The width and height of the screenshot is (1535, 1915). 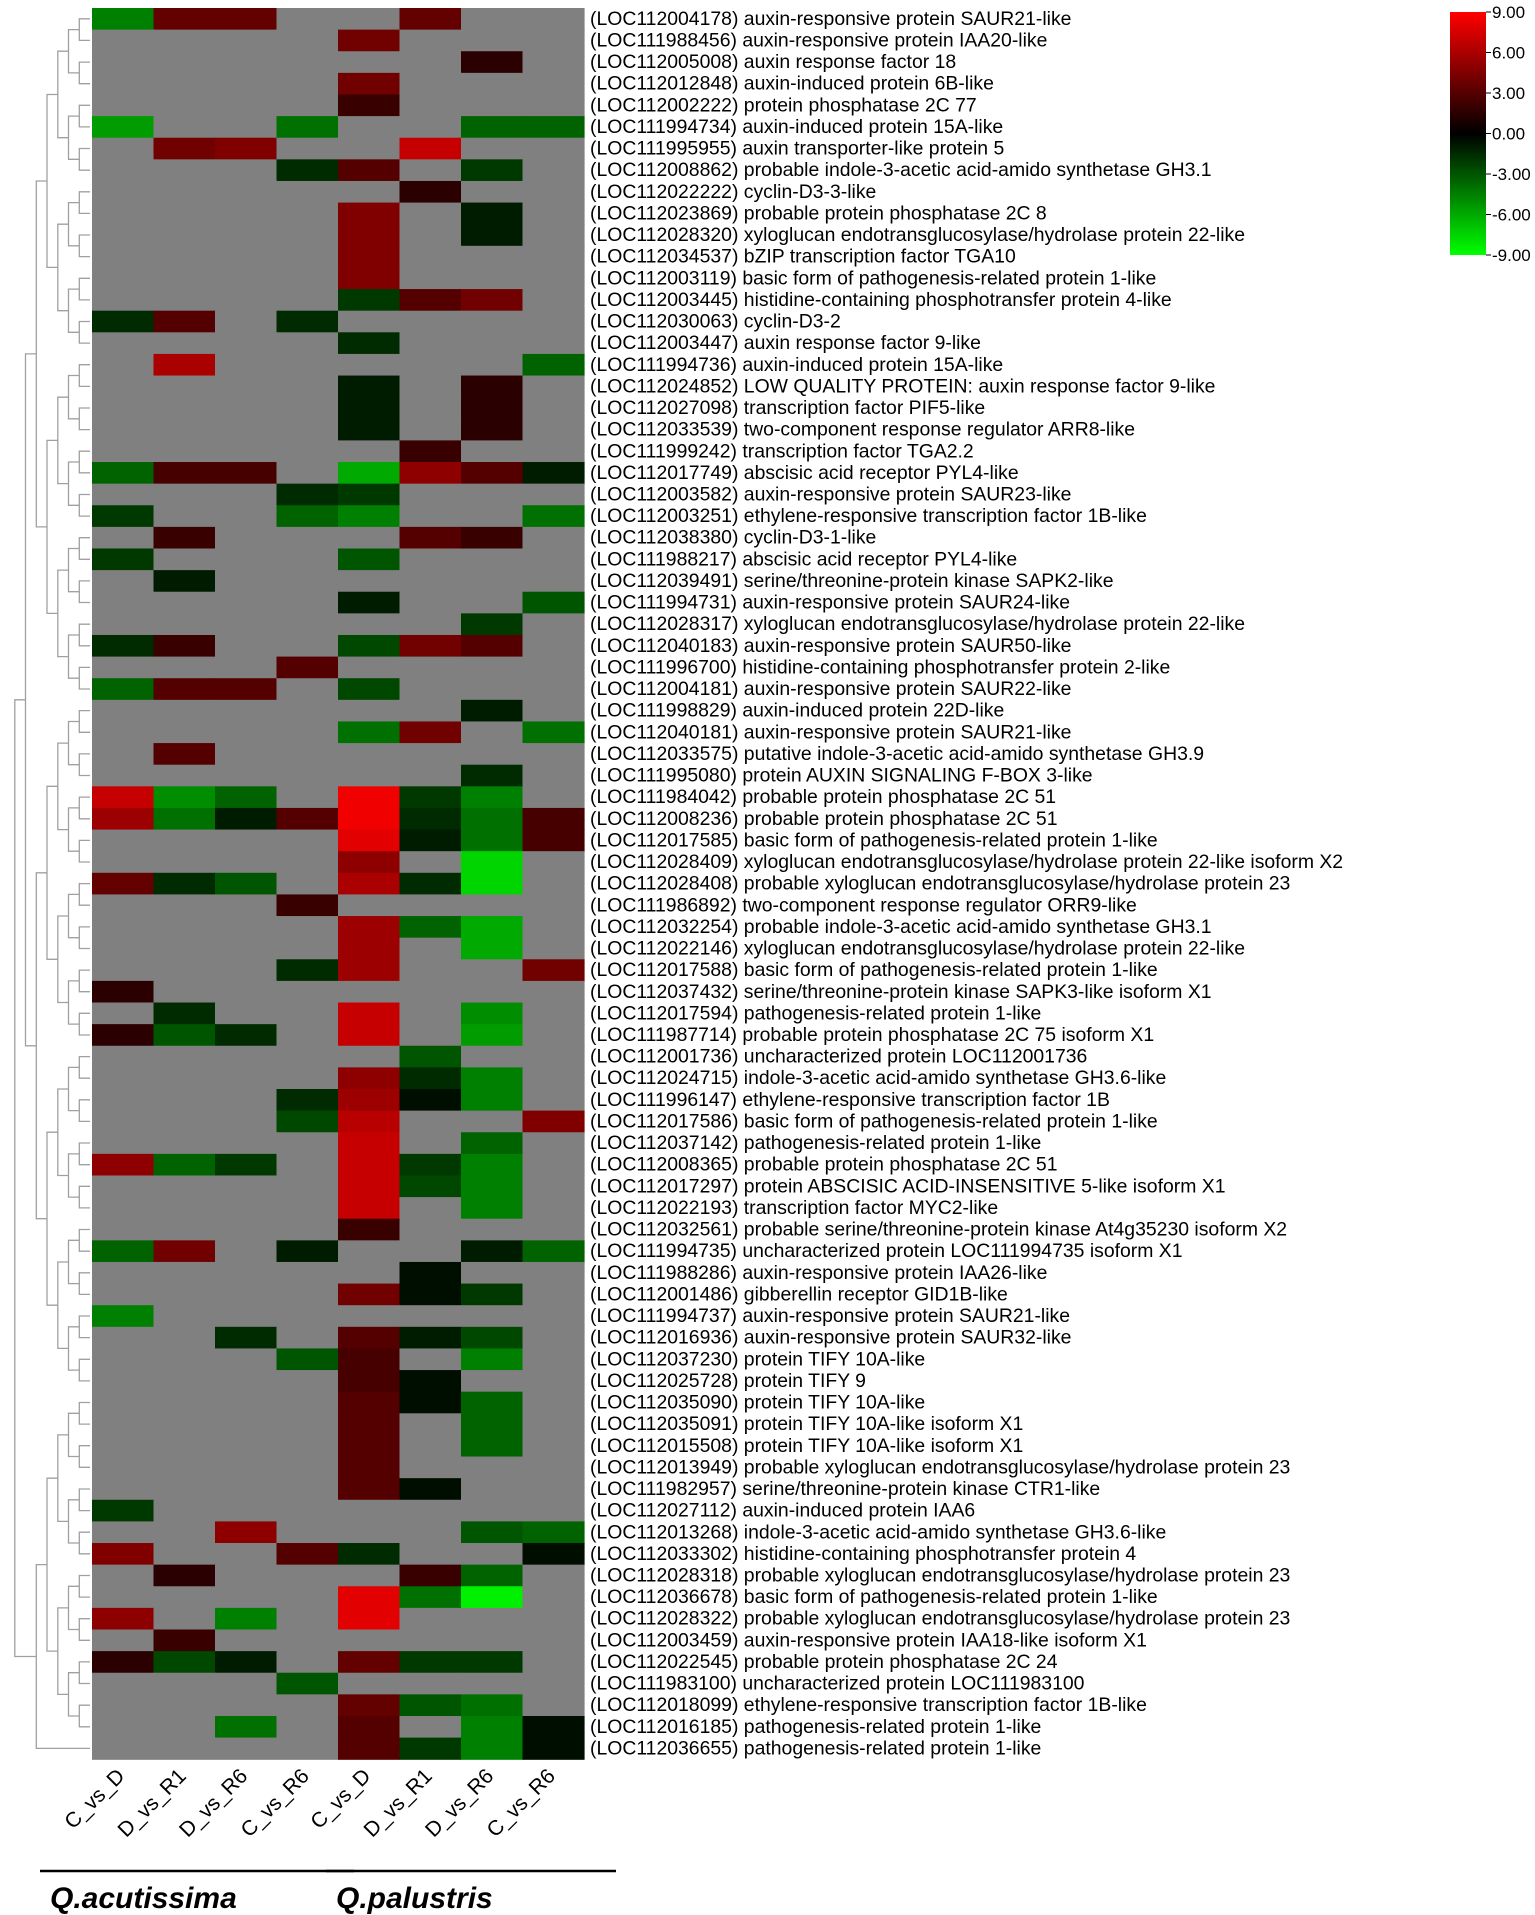 What do you see at coordinates (143, 1898) in the screenshot?
I see `group-label: Q.acutissima` at bounding box center [143, 1898].